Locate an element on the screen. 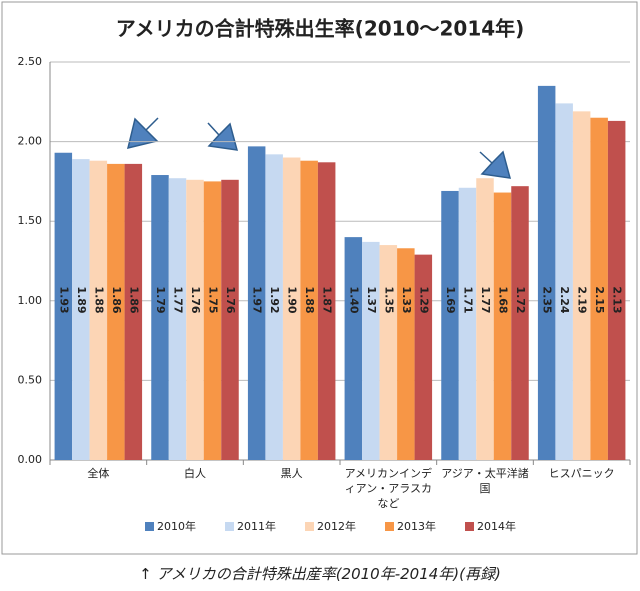  x-tick-label: アジア・太平洋諸国 is located at coordinates (485, 481).